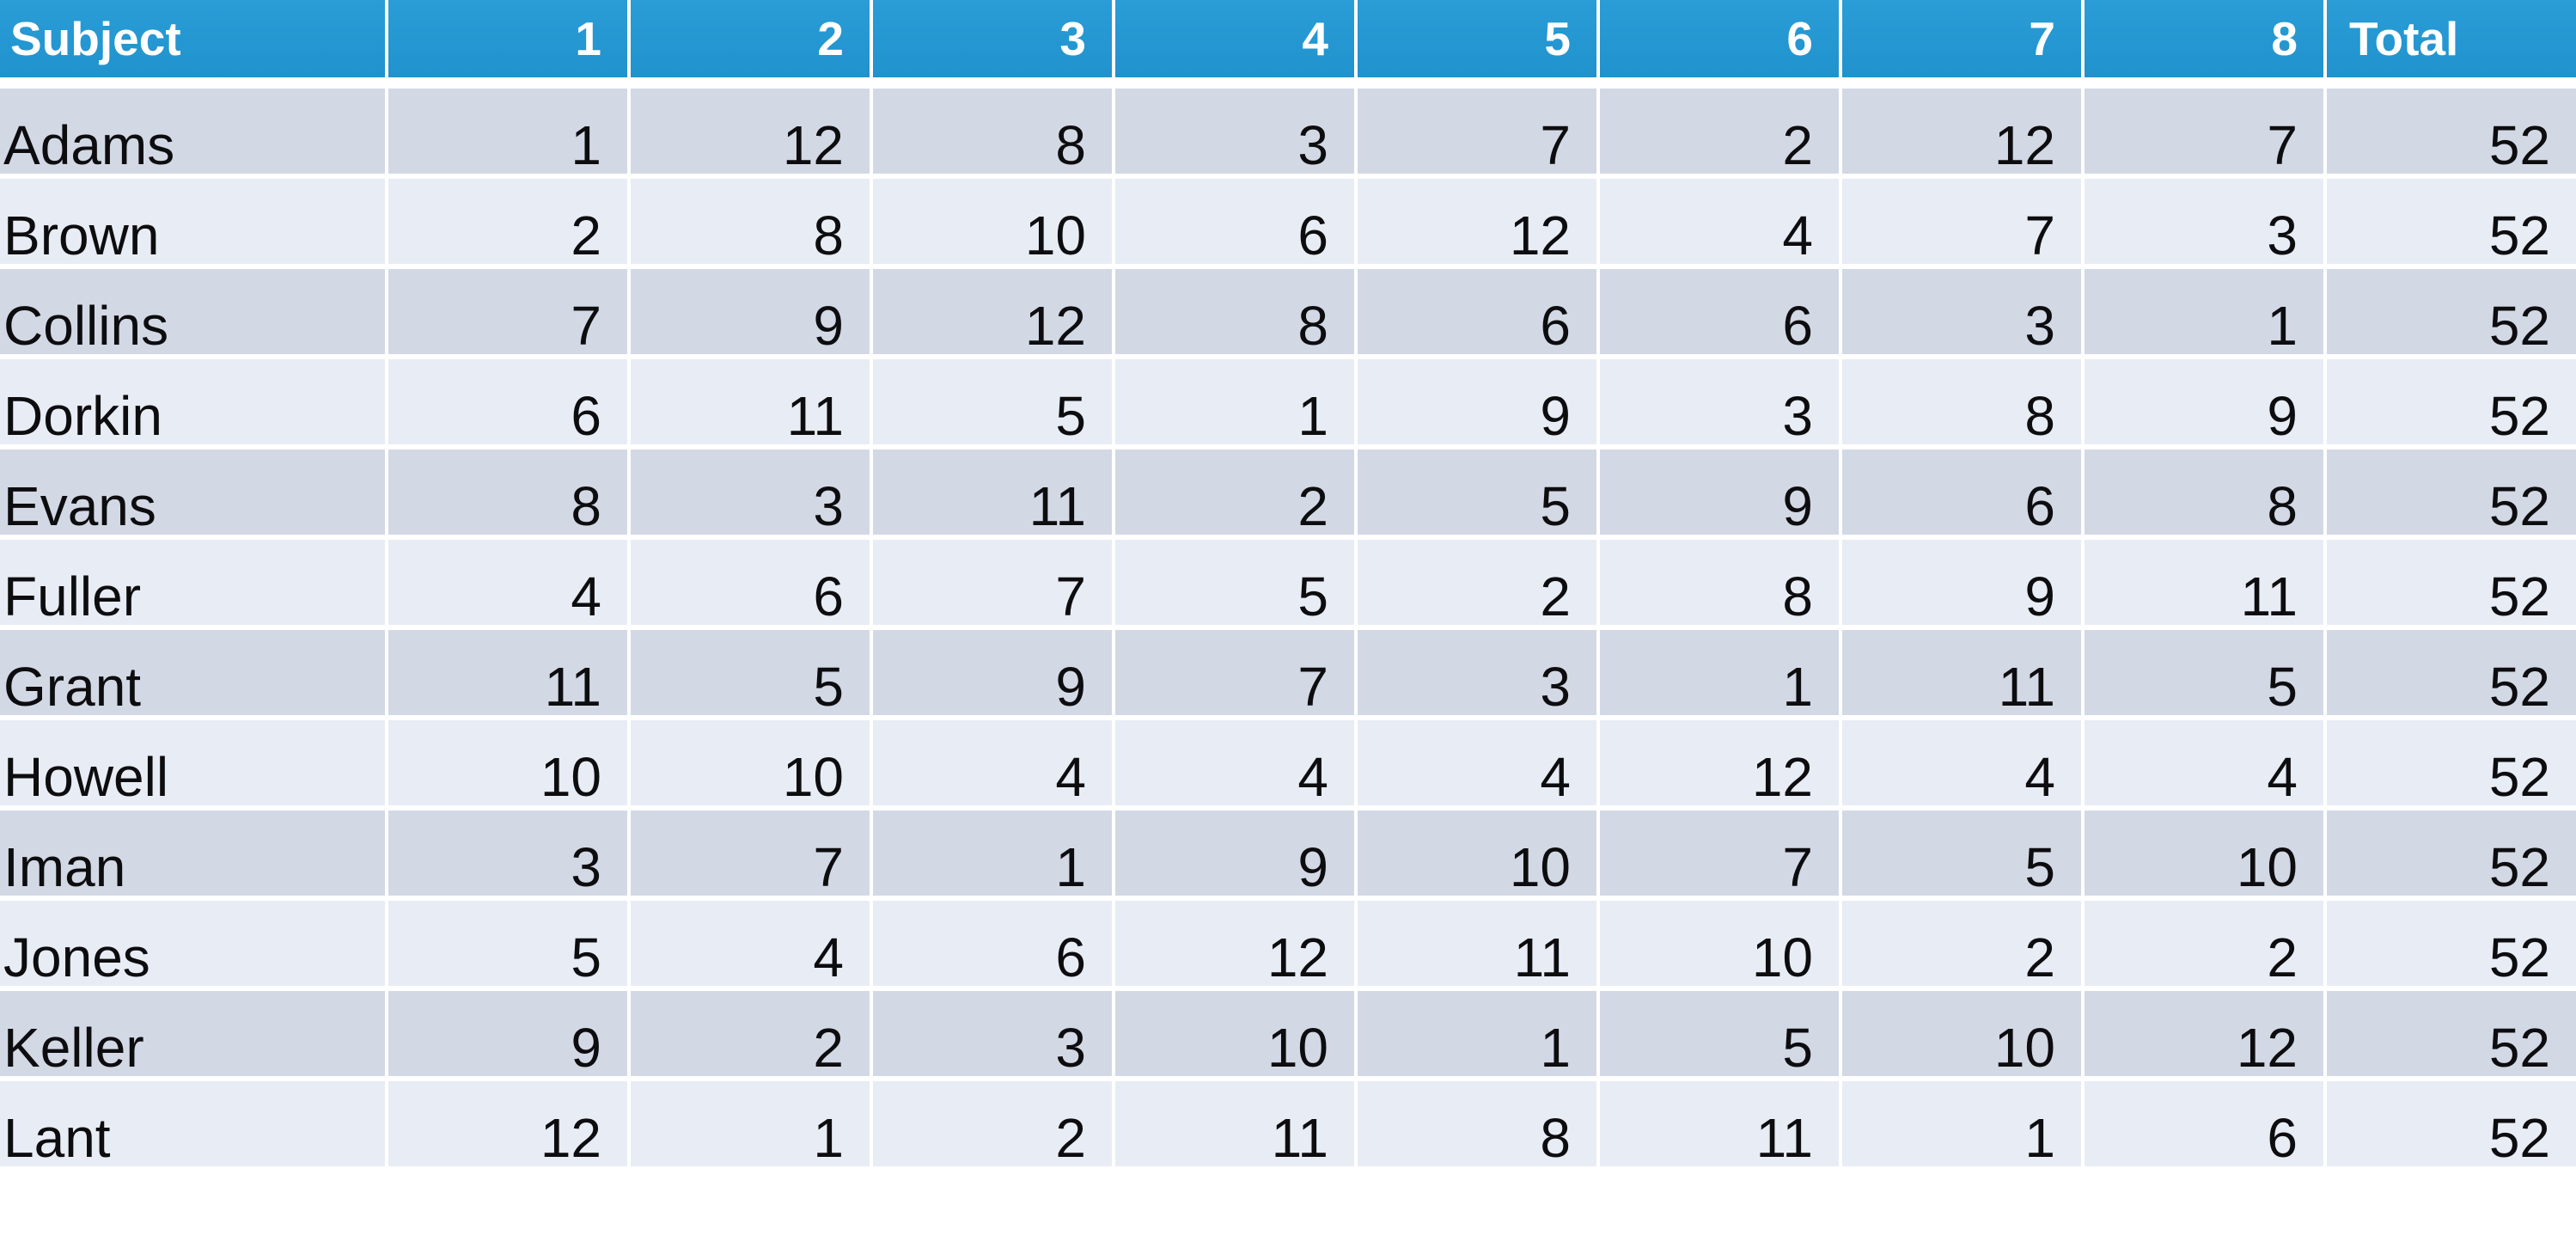  Describe the element at coordinates (192, 1033) in the screenshot. I see `row-label: Keller` at that location.